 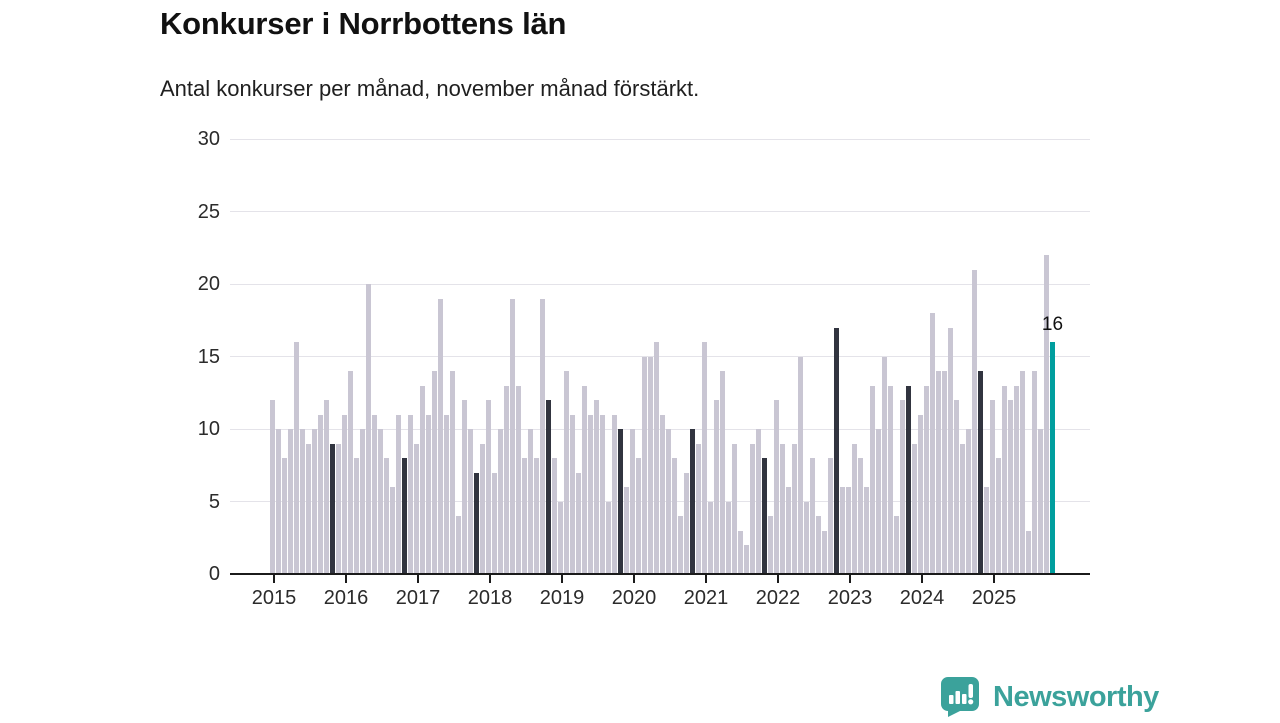 I want to click on bar-2017-m3, so click(x=428, y=494).